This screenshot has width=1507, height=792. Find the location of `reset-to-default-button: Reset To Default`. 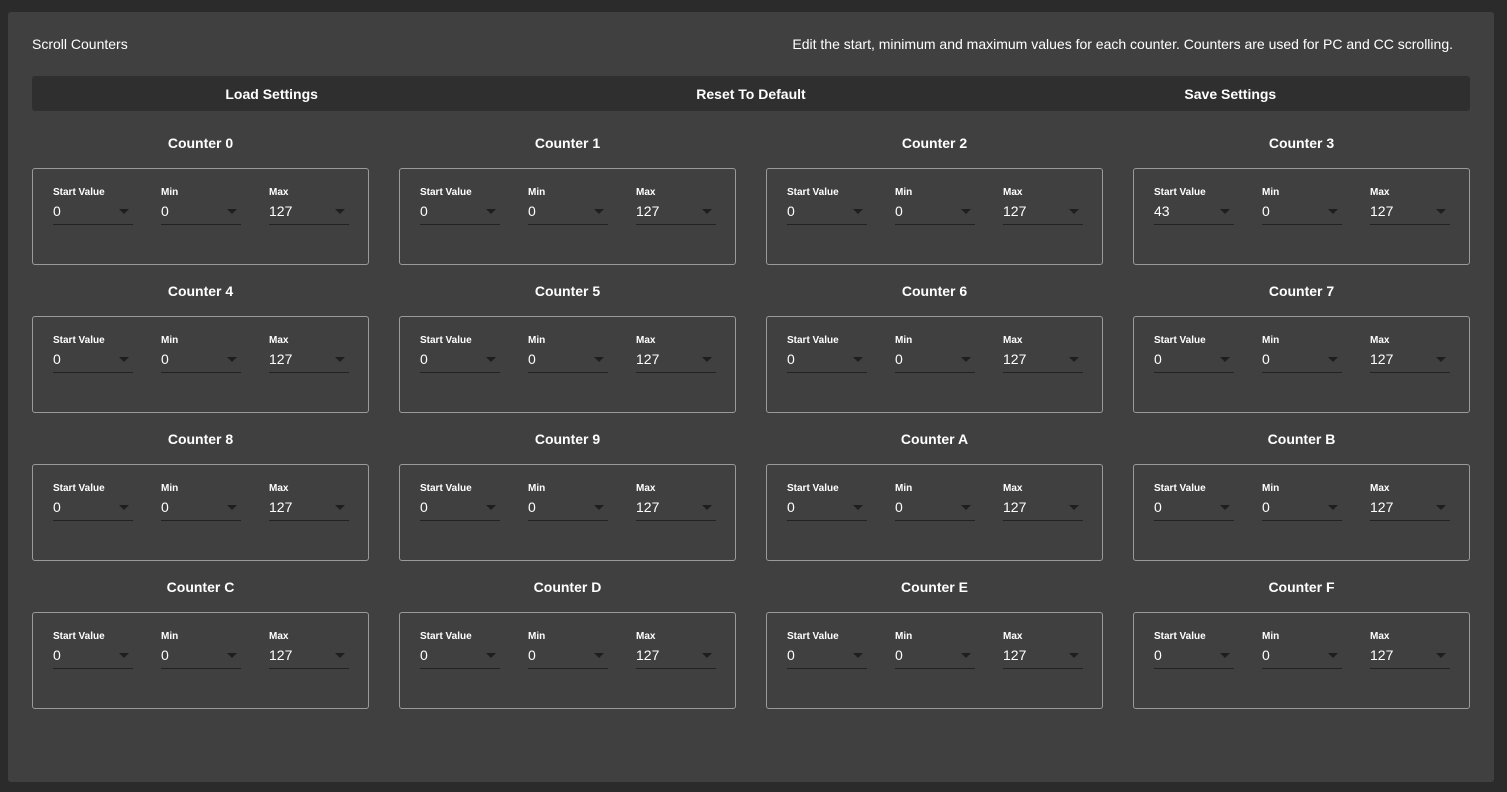

reset-to-default-button: Reset To Default is located at coordinates (750, 93).